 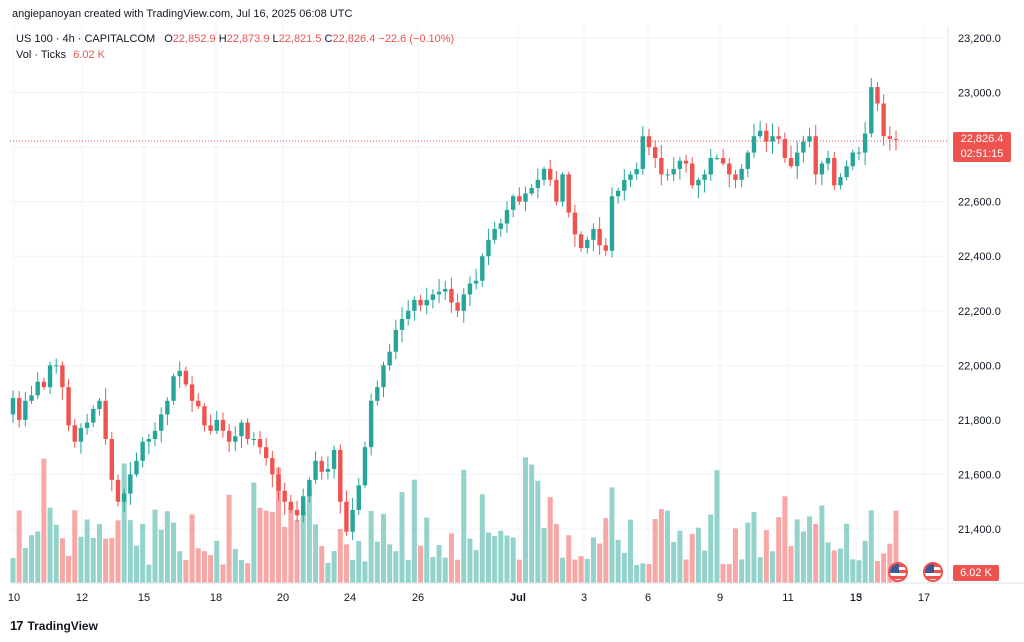 I want to click on brand-name: TradingView, so click(x=62, y=625).